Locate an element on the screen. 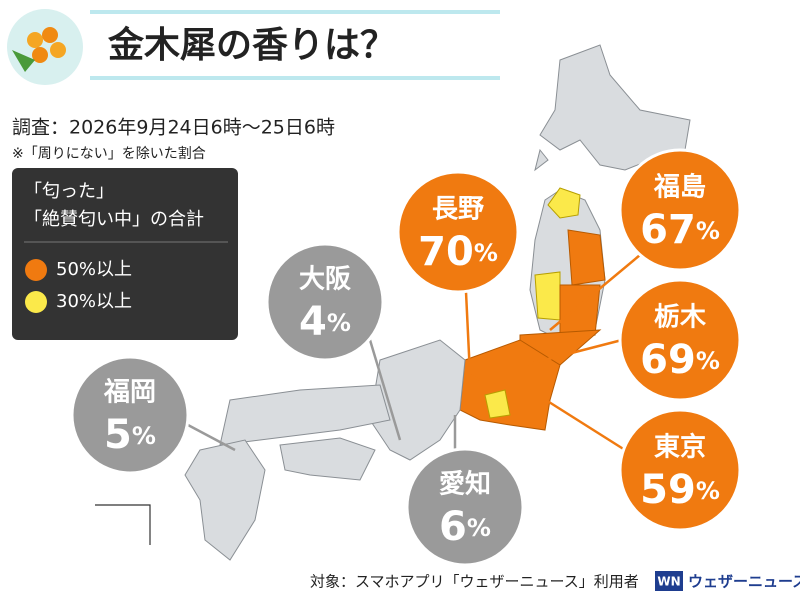  flower-icon is located at coordinates (39, 49).